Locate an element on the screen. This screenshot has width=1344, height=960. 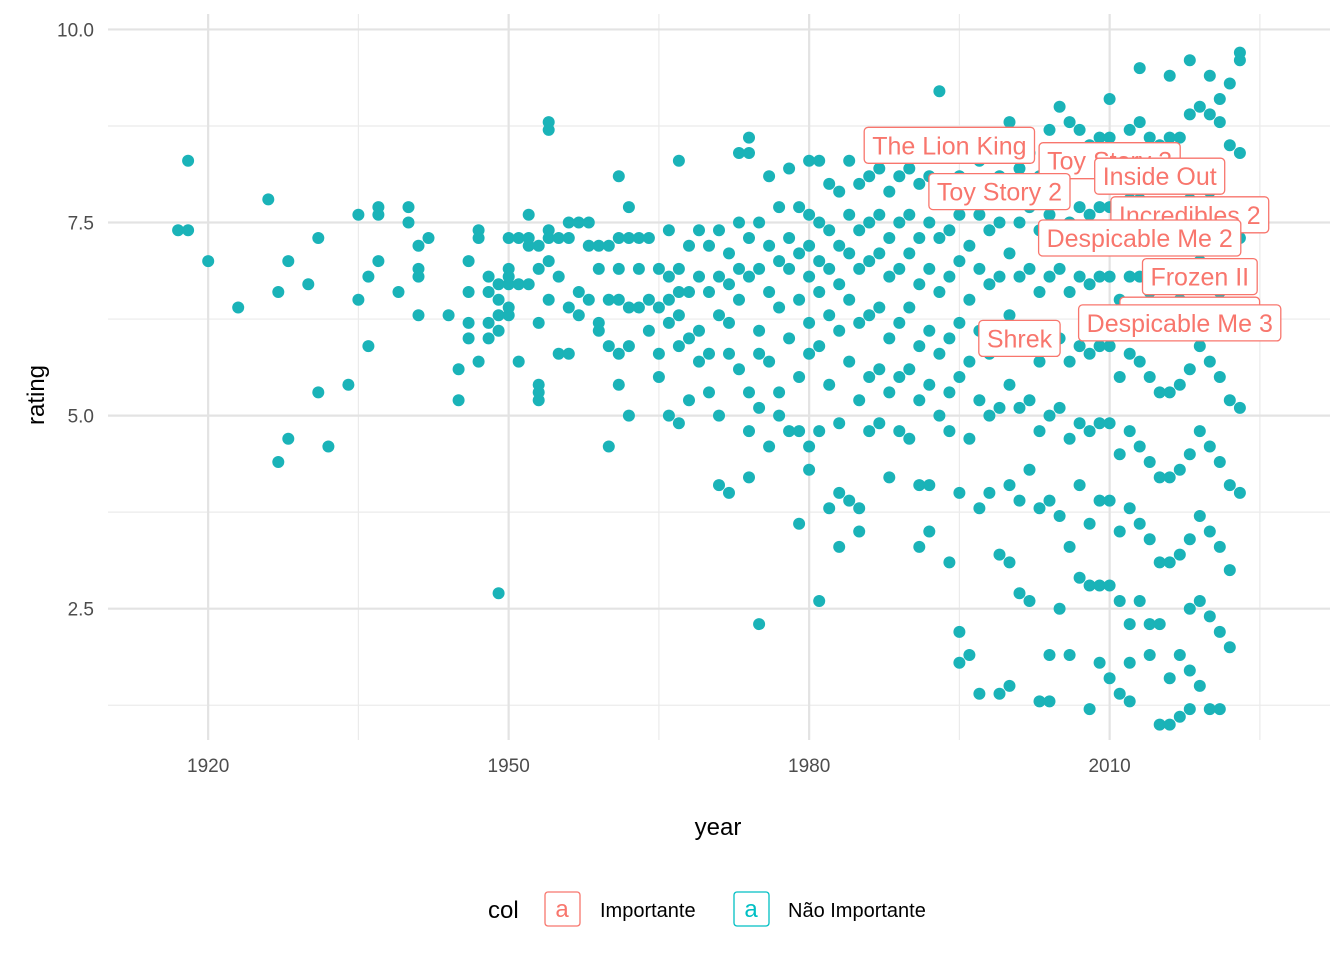
movie-label: Toy Story 2 is located at coordinates (999, 191).